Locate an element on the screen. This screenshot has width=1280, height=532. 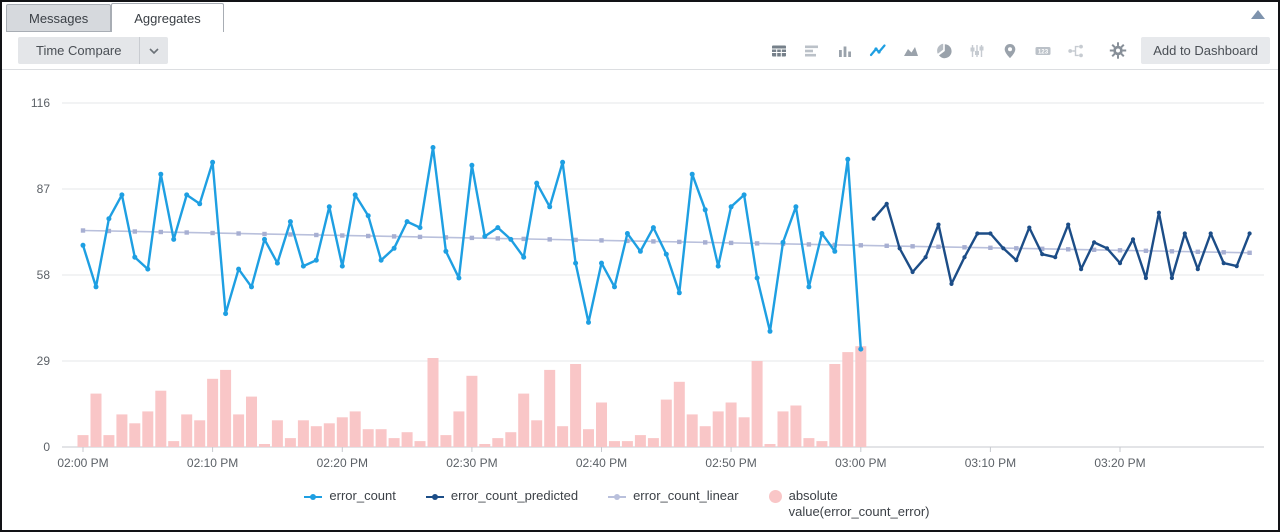
time-compare-button: Time Compare is located at coordinates (93, 50).